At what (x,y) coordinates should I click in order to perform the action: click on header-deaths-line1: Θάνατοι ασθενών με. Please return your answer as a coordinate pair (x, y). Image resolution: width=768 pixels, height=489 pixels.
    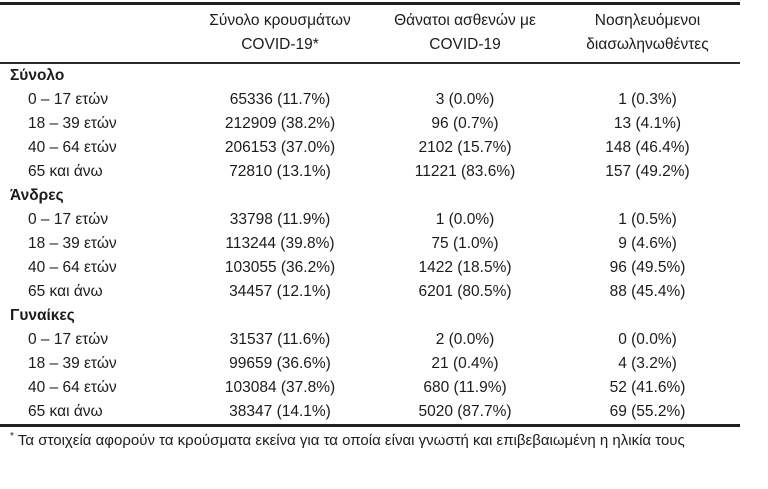
    Looking at the image, I should click on (465, 20).